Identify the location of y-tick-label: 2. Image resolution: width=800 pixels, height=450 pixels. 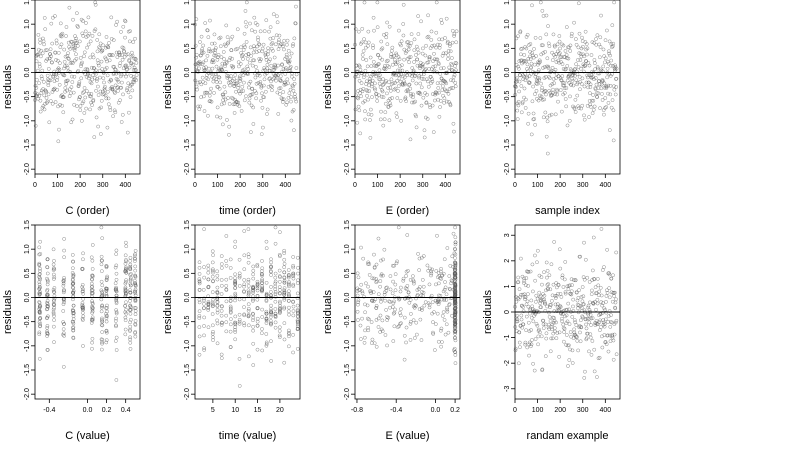
(507, 261).